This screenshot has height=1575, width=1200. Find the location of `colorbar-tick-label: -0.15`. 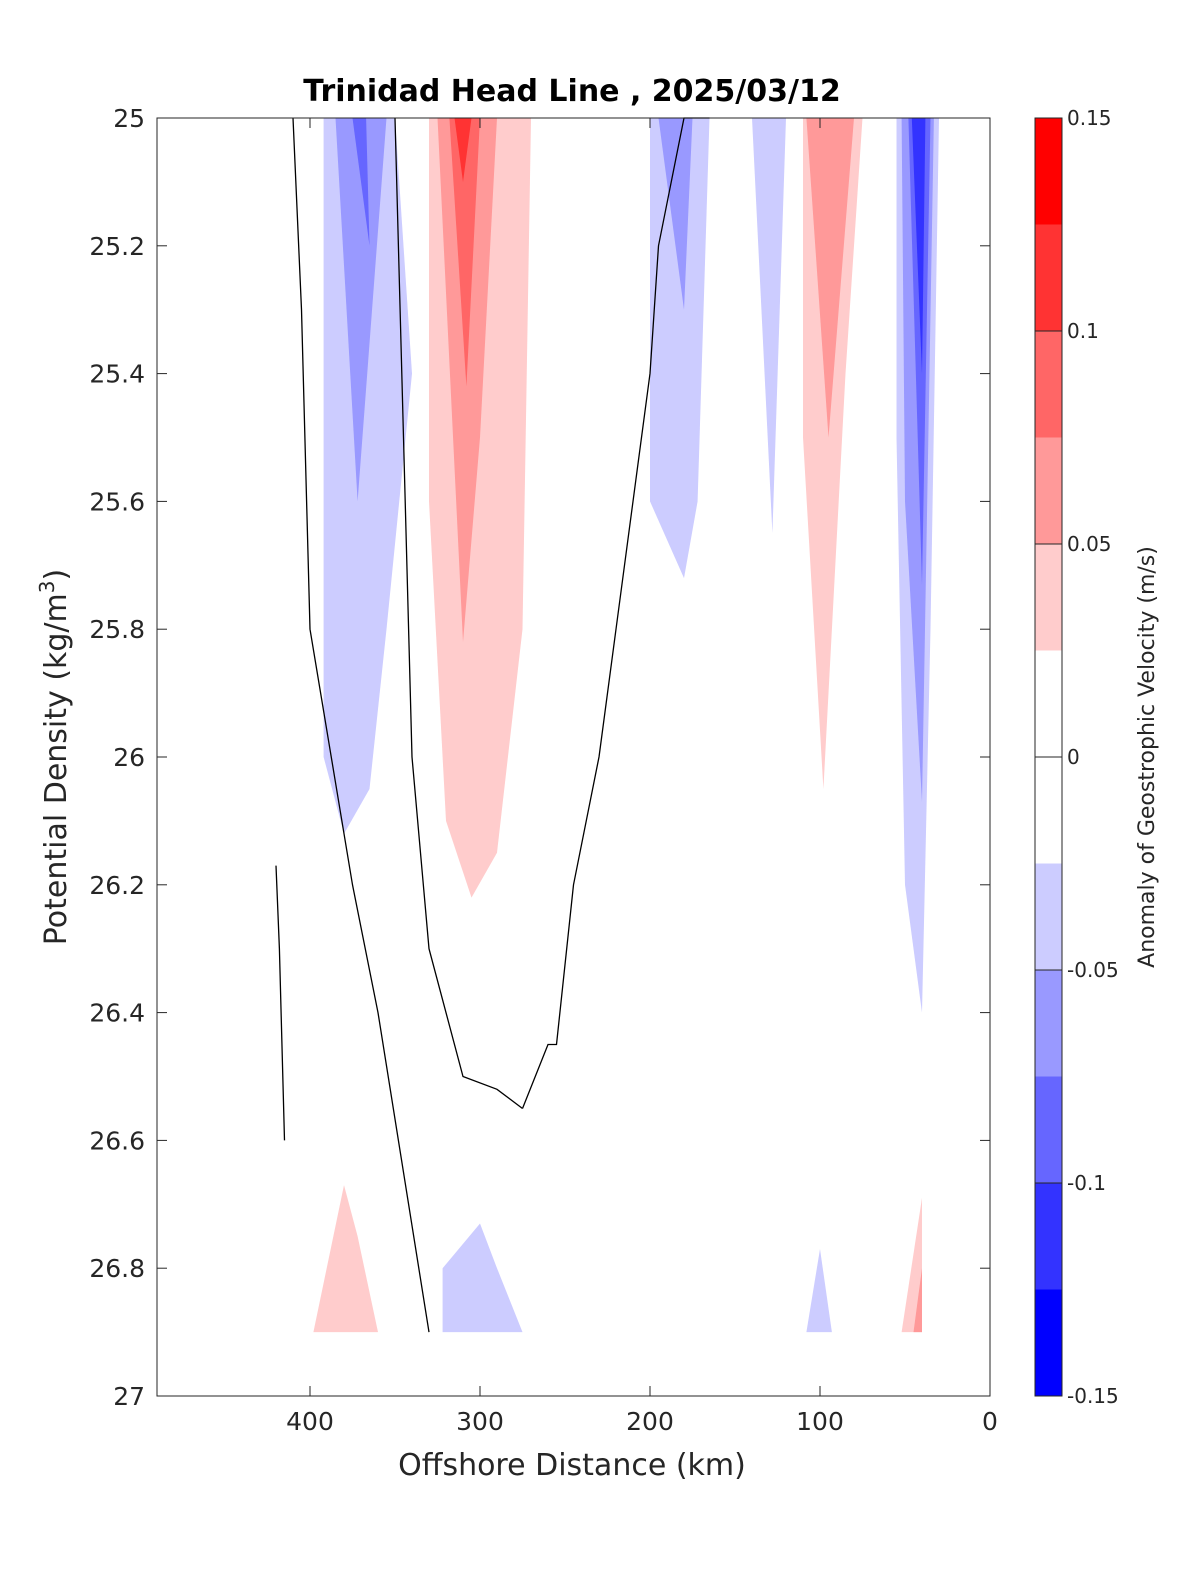

colorbar-tick-label: -0.15 is located at coordinates (1093, 1396).